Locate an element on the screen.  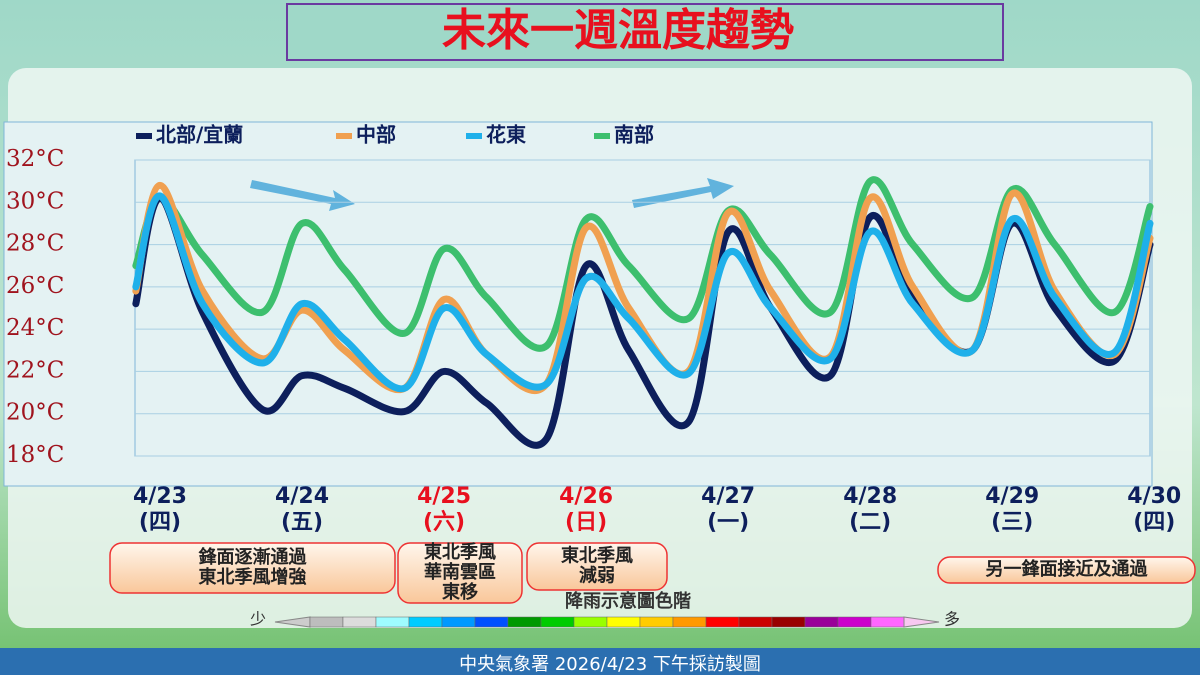
footer-band is located at coordinates (600, 661).